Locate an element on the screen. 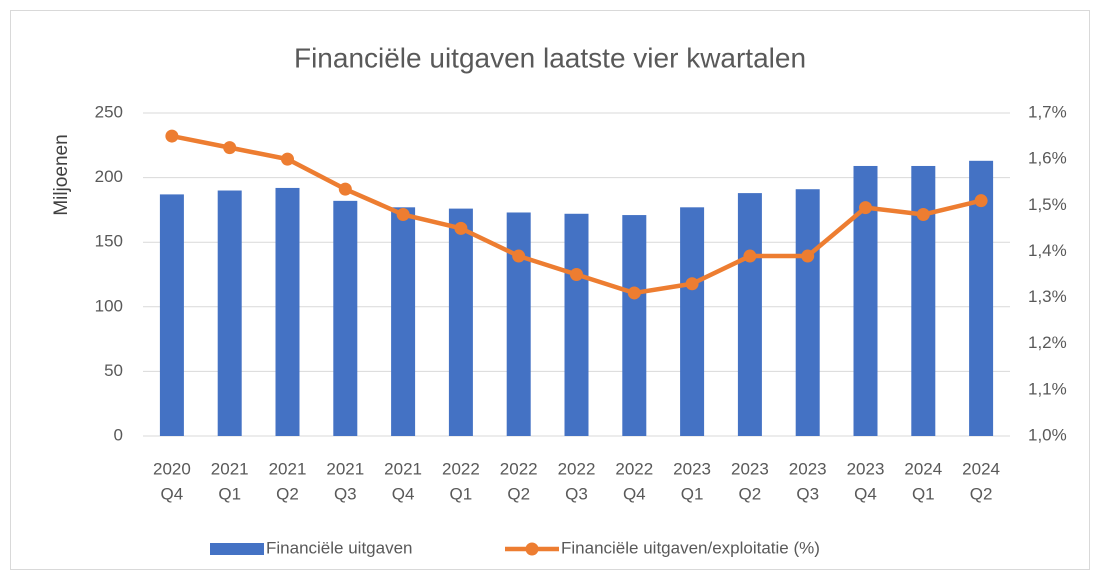 This screenshot has height=581, width=1101. x-tick-label: 2020 is located at coordinates (172, 468).